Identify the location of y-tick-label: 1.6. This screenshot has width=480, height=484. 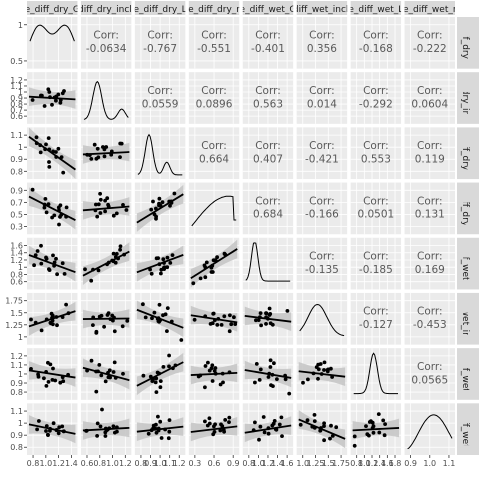
(16, 246).